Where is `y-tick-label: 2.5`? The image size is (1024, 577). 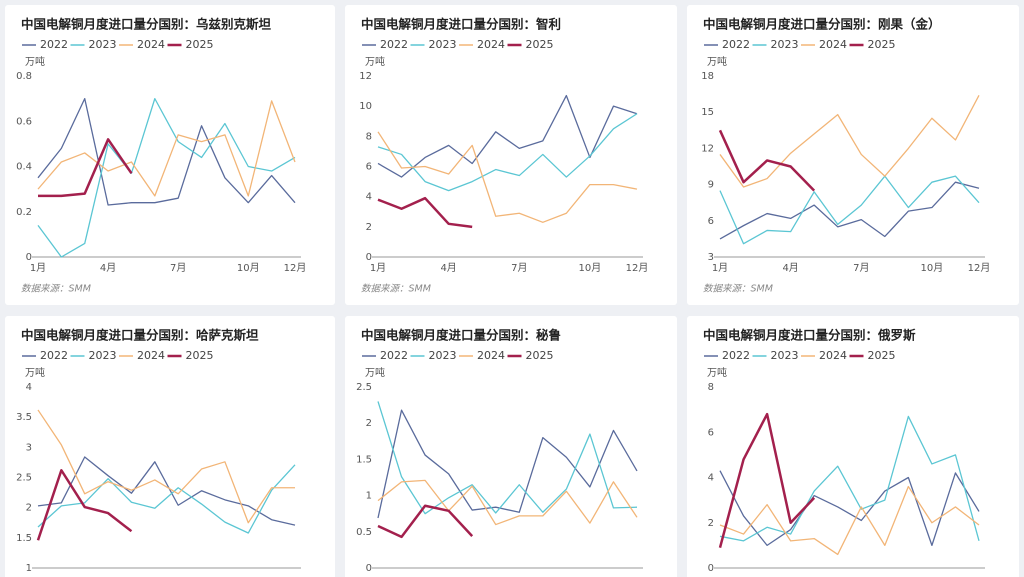
y-tick-label: 2.5 is located at coordinates (364, 387).